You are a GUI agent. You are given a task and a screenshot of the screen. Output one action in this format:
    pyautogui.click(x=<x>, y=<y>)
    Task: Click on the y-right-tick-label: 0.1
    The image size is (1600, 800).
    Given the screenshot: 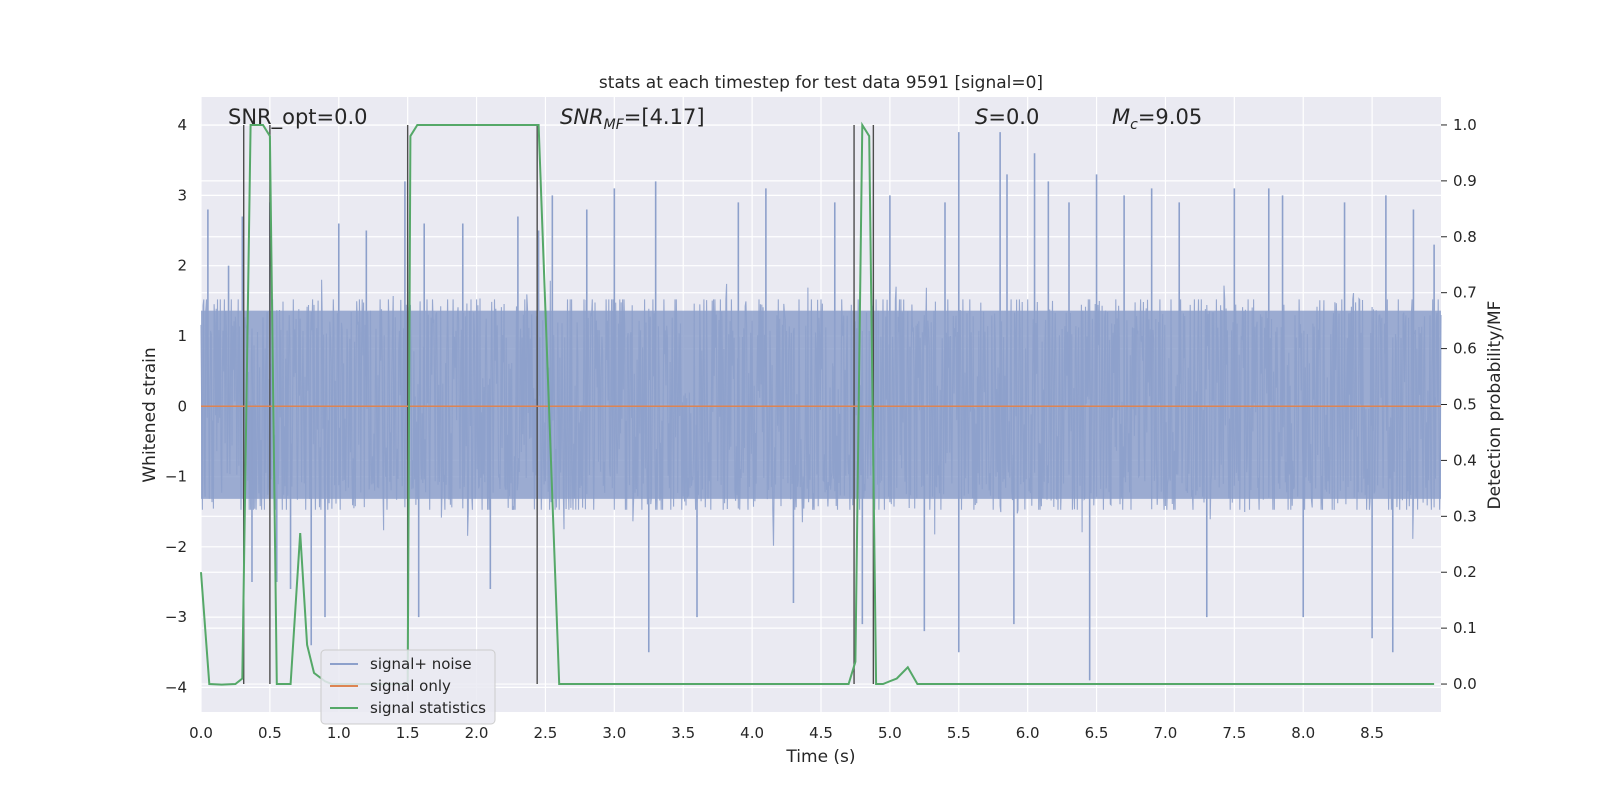 What is the action you would take?
    pyautogui.click(x=1465, y=628)
    